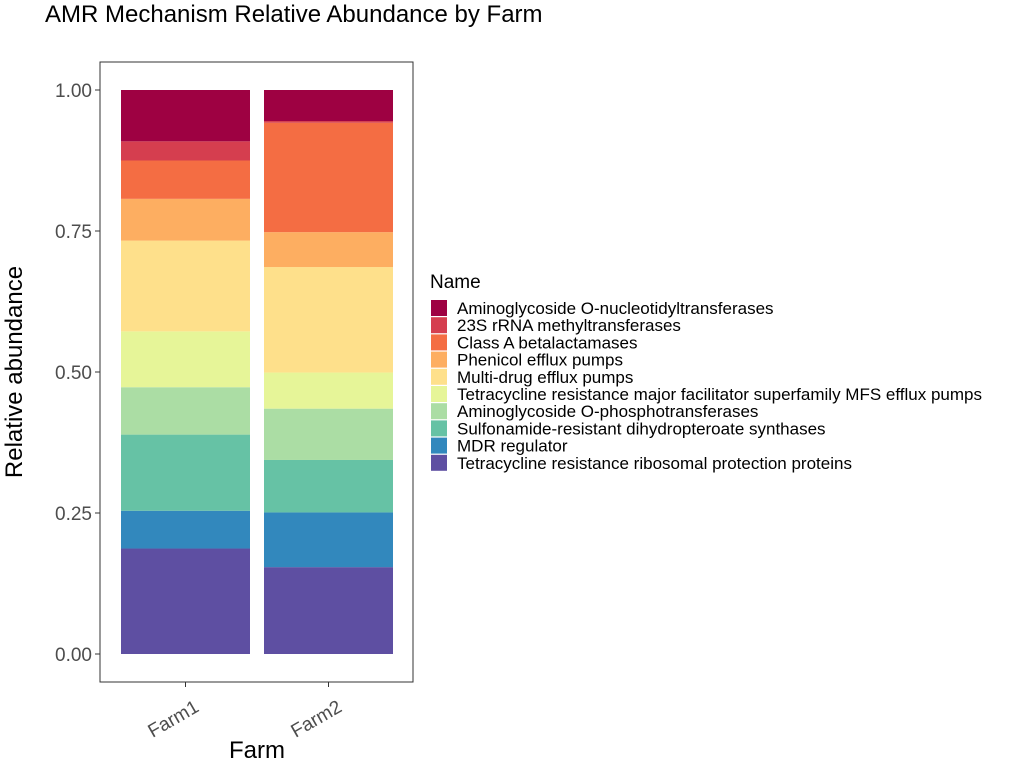 This screenshot has width=1024, height=768. I want to click on y-tick-label: 0.50, so click(73, 373).